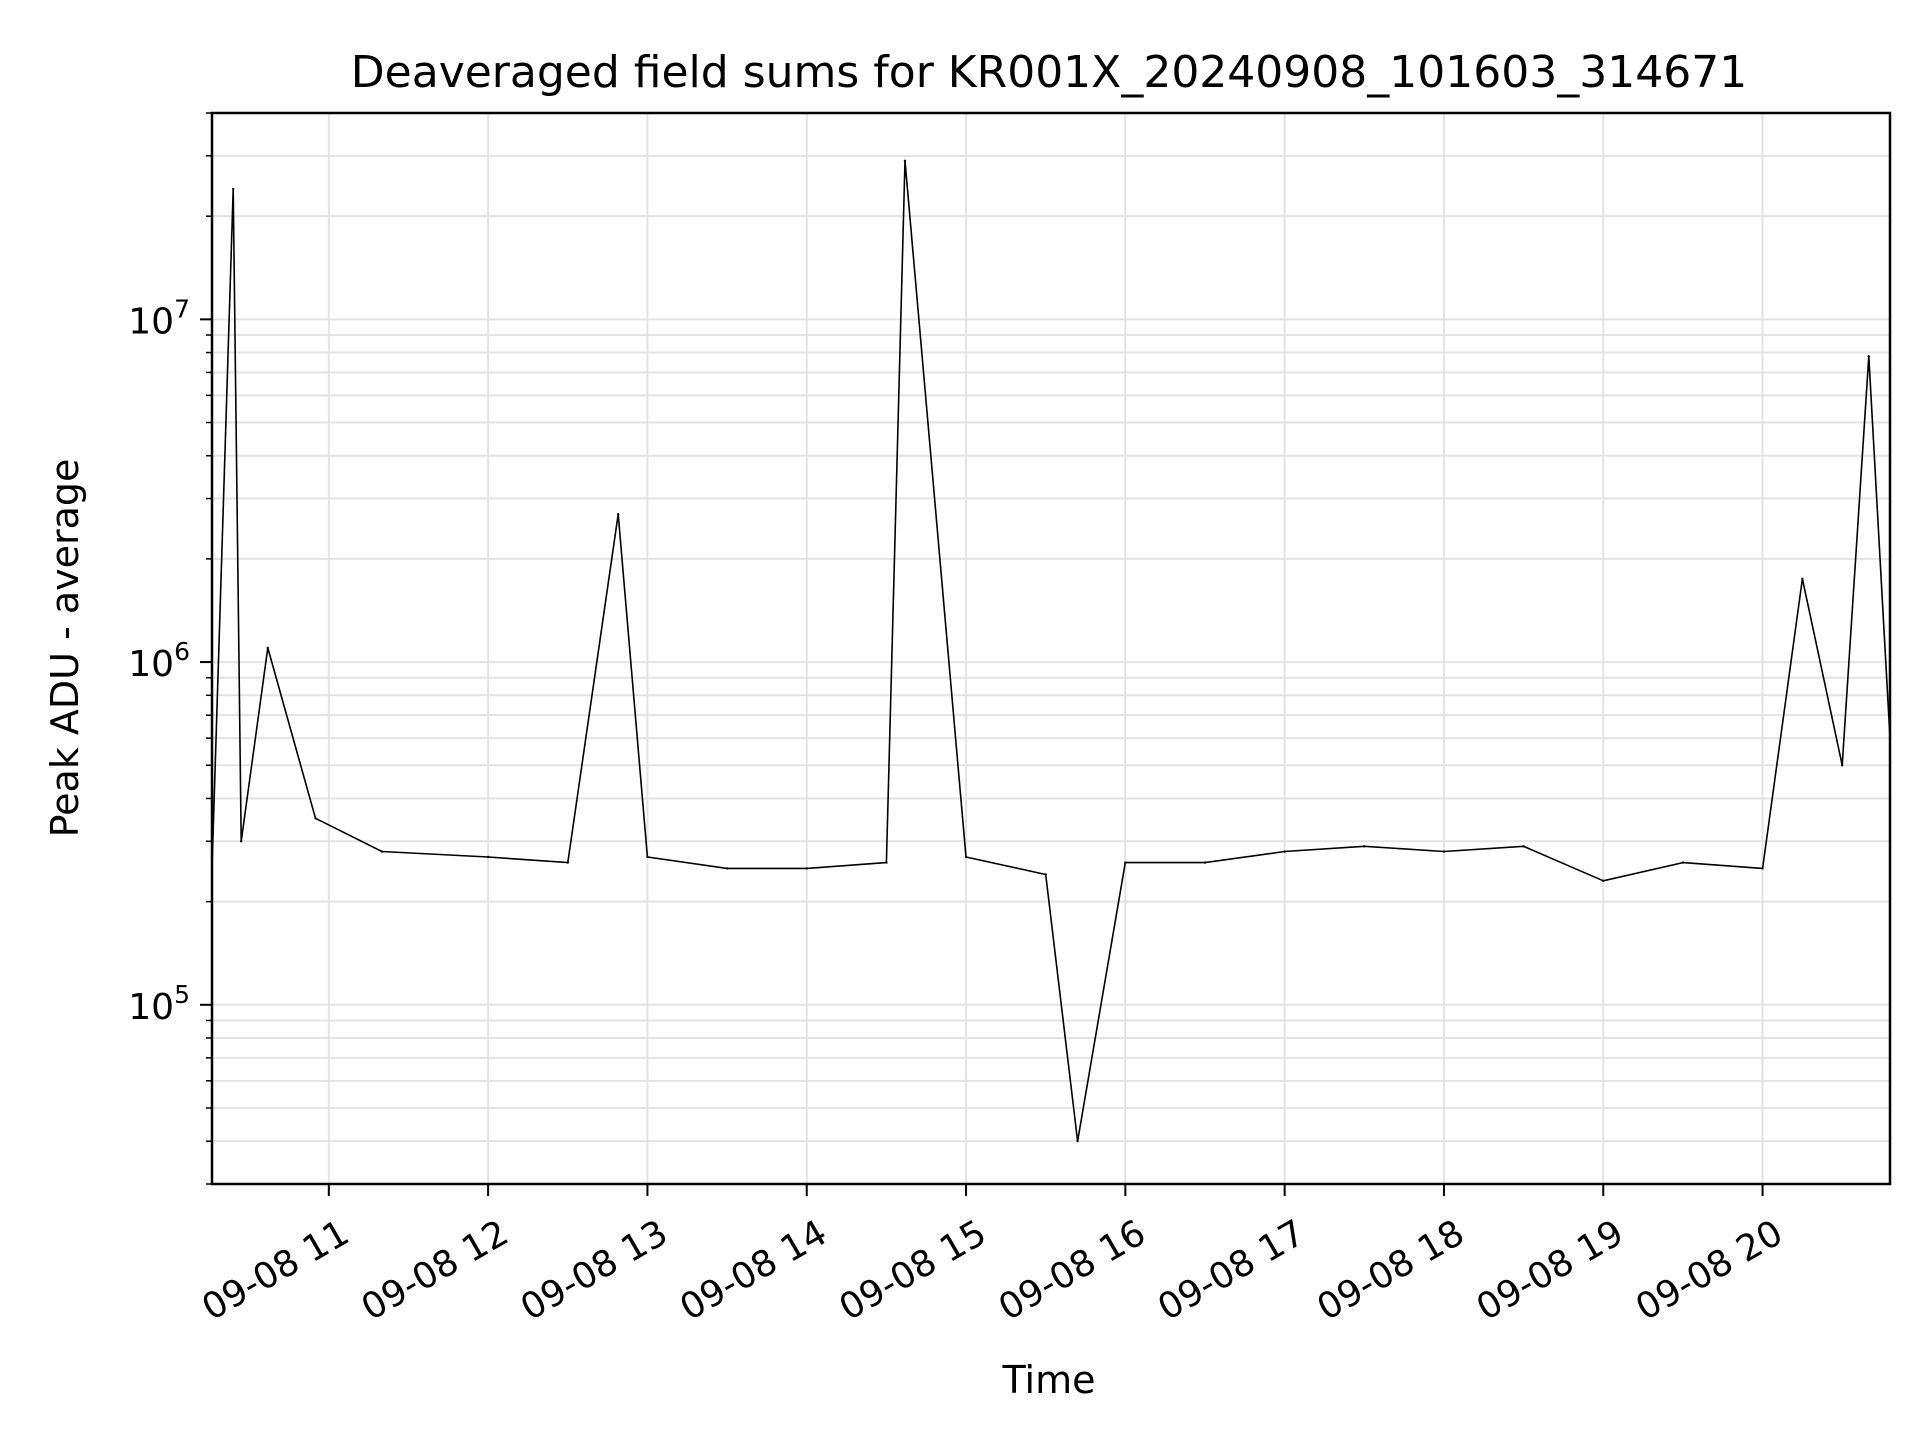  What do you see at coordinates (159, 661) in the screenshot?
I see `y-tick-label: 10⁶` at bounding box center [159, 661].